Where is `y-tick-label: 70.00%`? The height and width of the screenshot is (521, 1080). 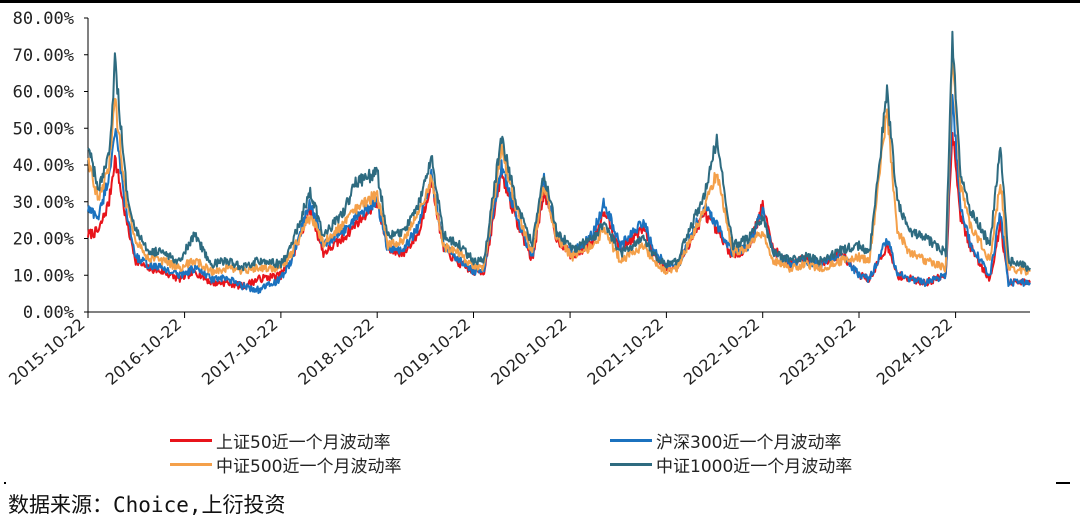 y-tick-label: 70.00% is located at coordinates (43, 56).